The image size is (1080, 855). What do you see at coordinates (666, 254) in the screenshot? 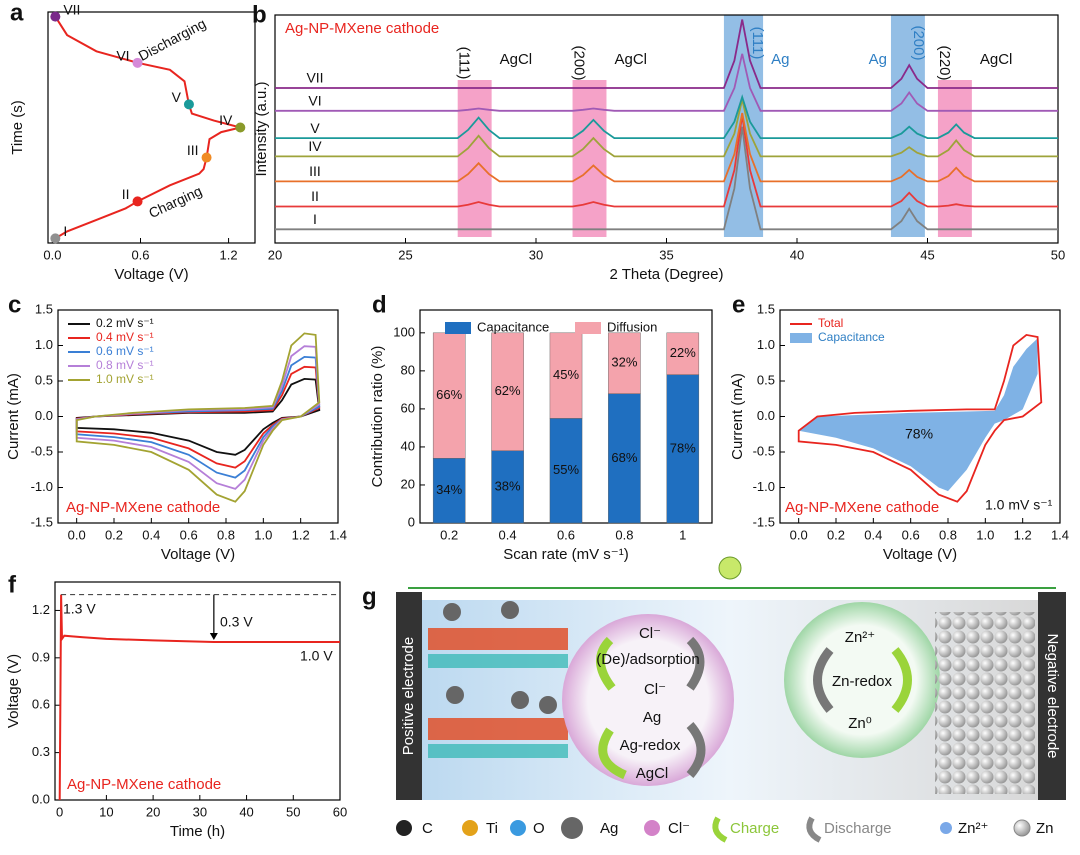
I see `x-tick-label: 35` at bounding box center [666, 254].